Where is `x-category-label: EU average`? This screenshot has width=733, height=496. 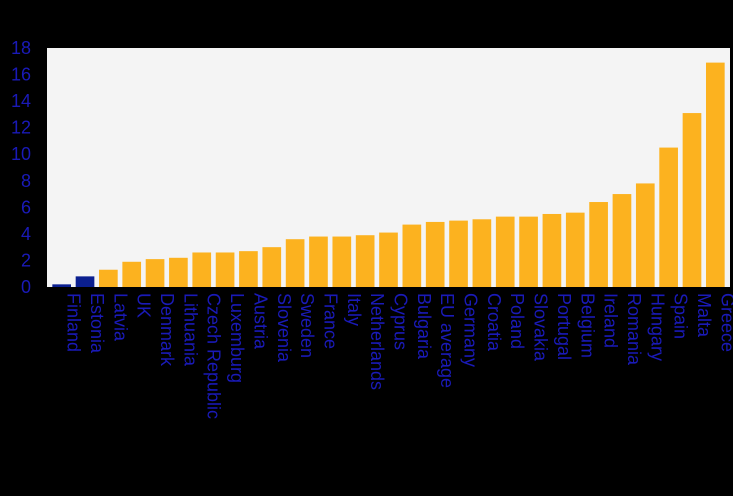
x-category-label: EU average is located at coordinates (447, 340).